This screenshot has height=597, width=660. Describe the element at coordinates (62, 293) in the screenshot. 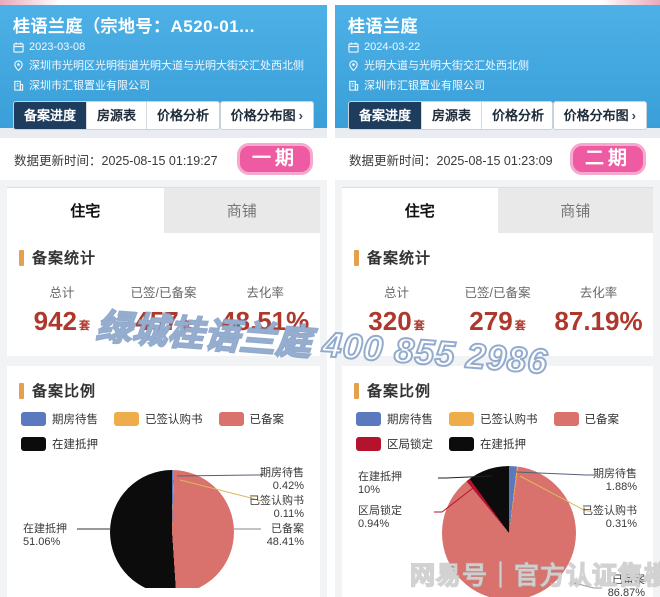

I see `stat-label: 总计` at that location.